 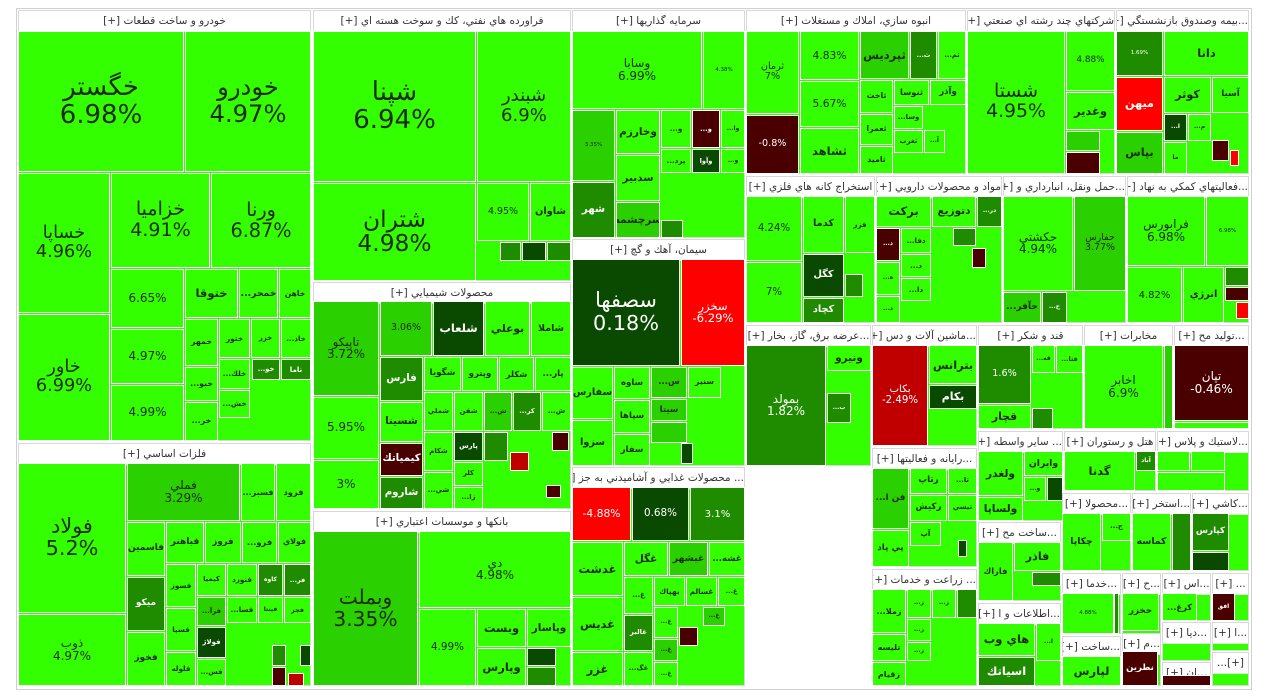 I want to click on stock-tile: وبست, so click(x=501, y=628).